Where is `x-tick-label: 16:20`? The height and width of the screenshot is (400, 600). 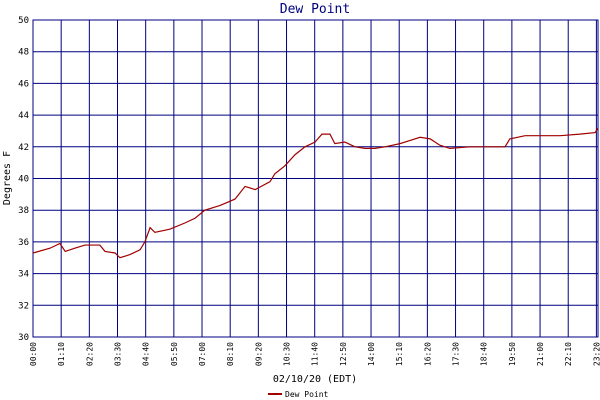
x-tick-label: 16:20 is located at coordinates (427, 354).